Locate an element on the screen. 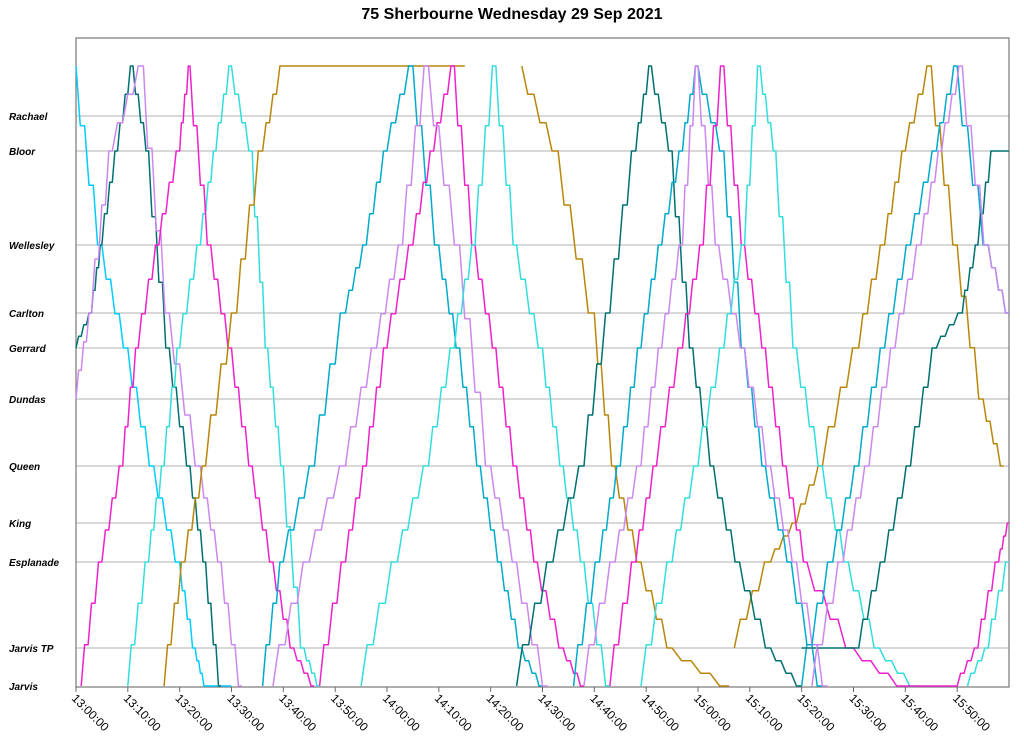 This screenshot has height=747, width=1024. x-tick-label: 13:30:00 is located at coordinates (245, 712).